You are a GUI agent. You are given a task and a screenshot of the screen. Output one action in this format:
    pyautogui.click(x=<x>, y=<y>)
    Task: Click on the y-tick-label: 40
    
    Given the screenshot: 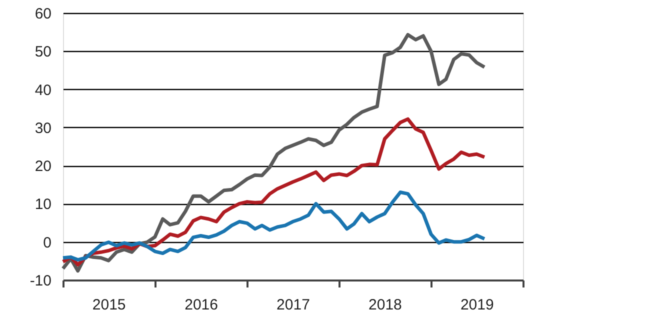 What is the action you would take?
    pyautogui.click(x=43, y=90)
    